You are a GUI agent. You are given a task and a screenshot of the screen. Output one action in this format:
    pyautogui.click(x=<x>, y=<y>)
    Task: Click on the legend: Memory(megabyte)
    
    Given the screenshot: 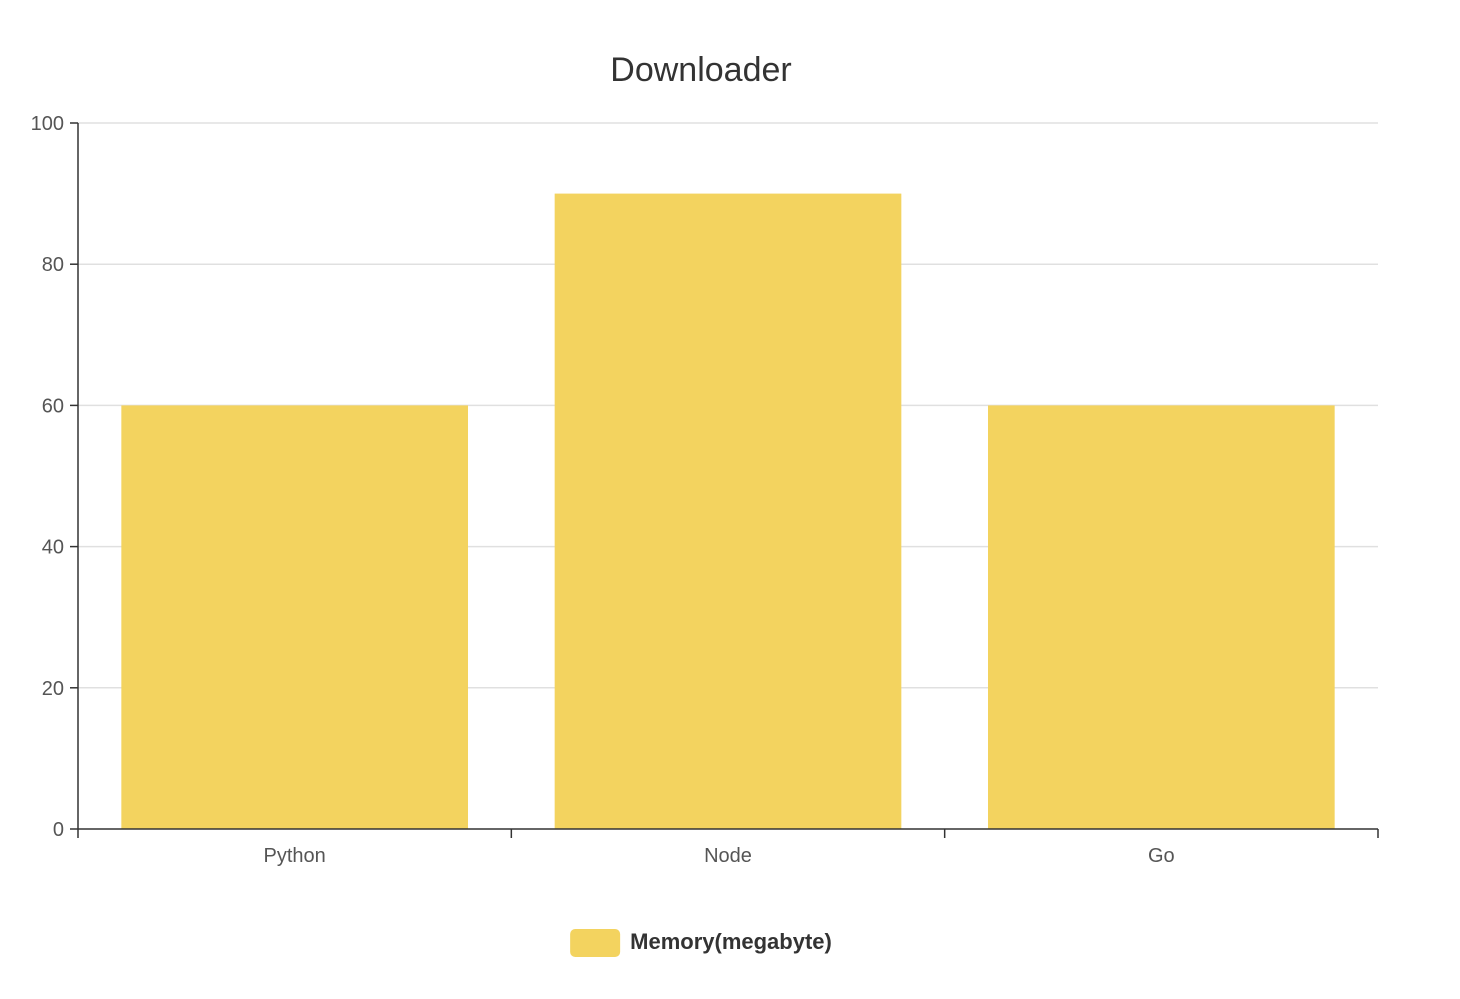 What is the action you would take?
    pyautogui.click(x=701, y=943)
    